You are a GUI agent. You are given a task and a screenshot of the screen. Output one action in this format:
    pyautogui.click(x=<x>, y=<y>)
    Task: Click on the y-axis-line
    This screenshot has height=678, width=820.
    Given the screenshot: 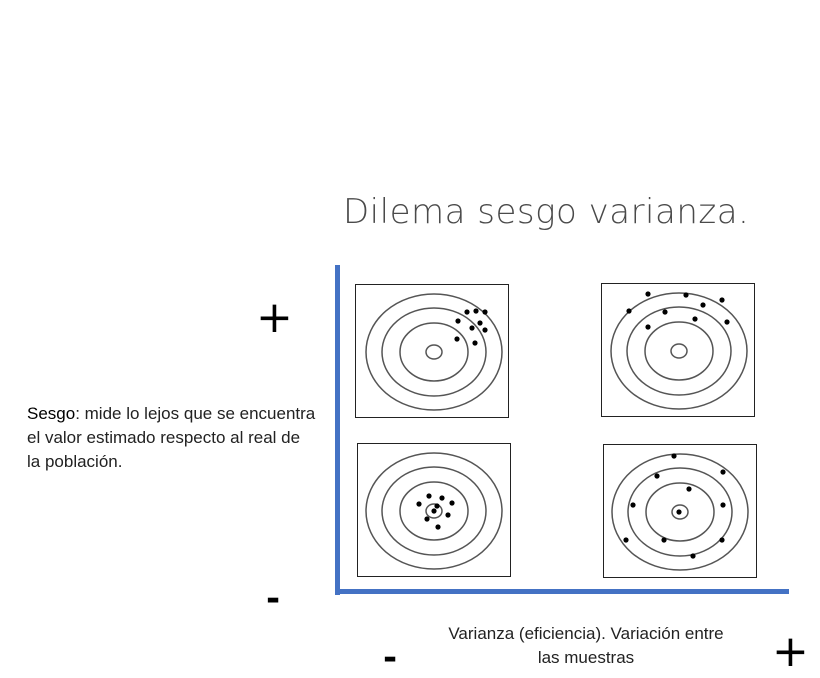 What is the action you would take?
    pyautogui.click(x=337, y=430)
    